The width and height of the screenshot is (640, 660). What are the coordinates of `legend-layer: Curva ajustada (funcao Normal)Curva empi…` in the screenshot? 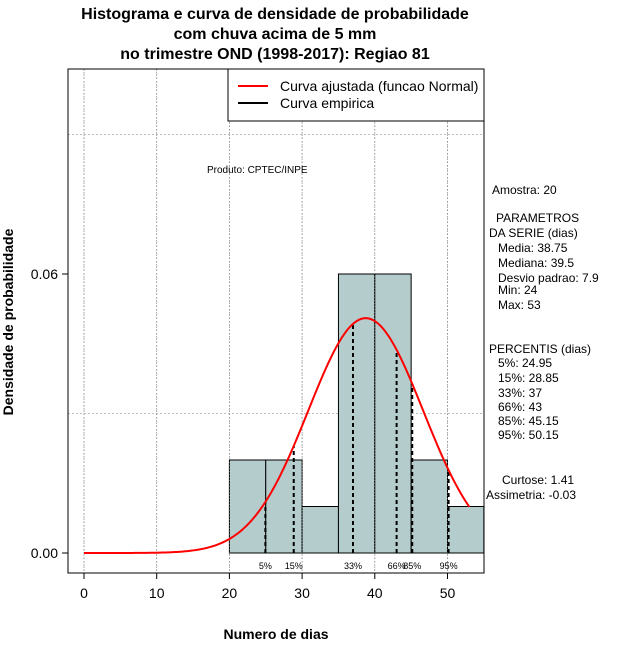 It's located at (356, 95).